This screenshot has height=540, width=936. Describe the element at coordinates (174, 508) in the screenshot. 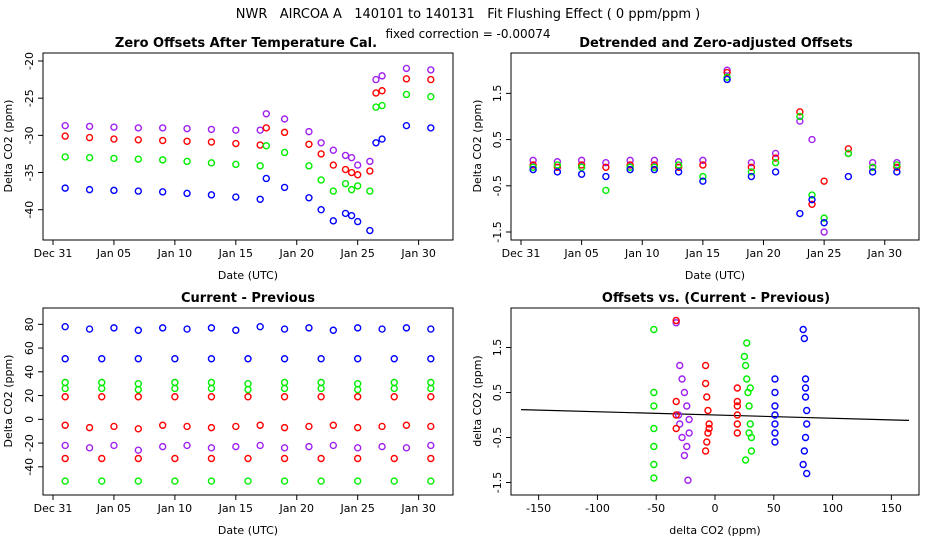

I see `x-tick-label: Jan 10` at that location.